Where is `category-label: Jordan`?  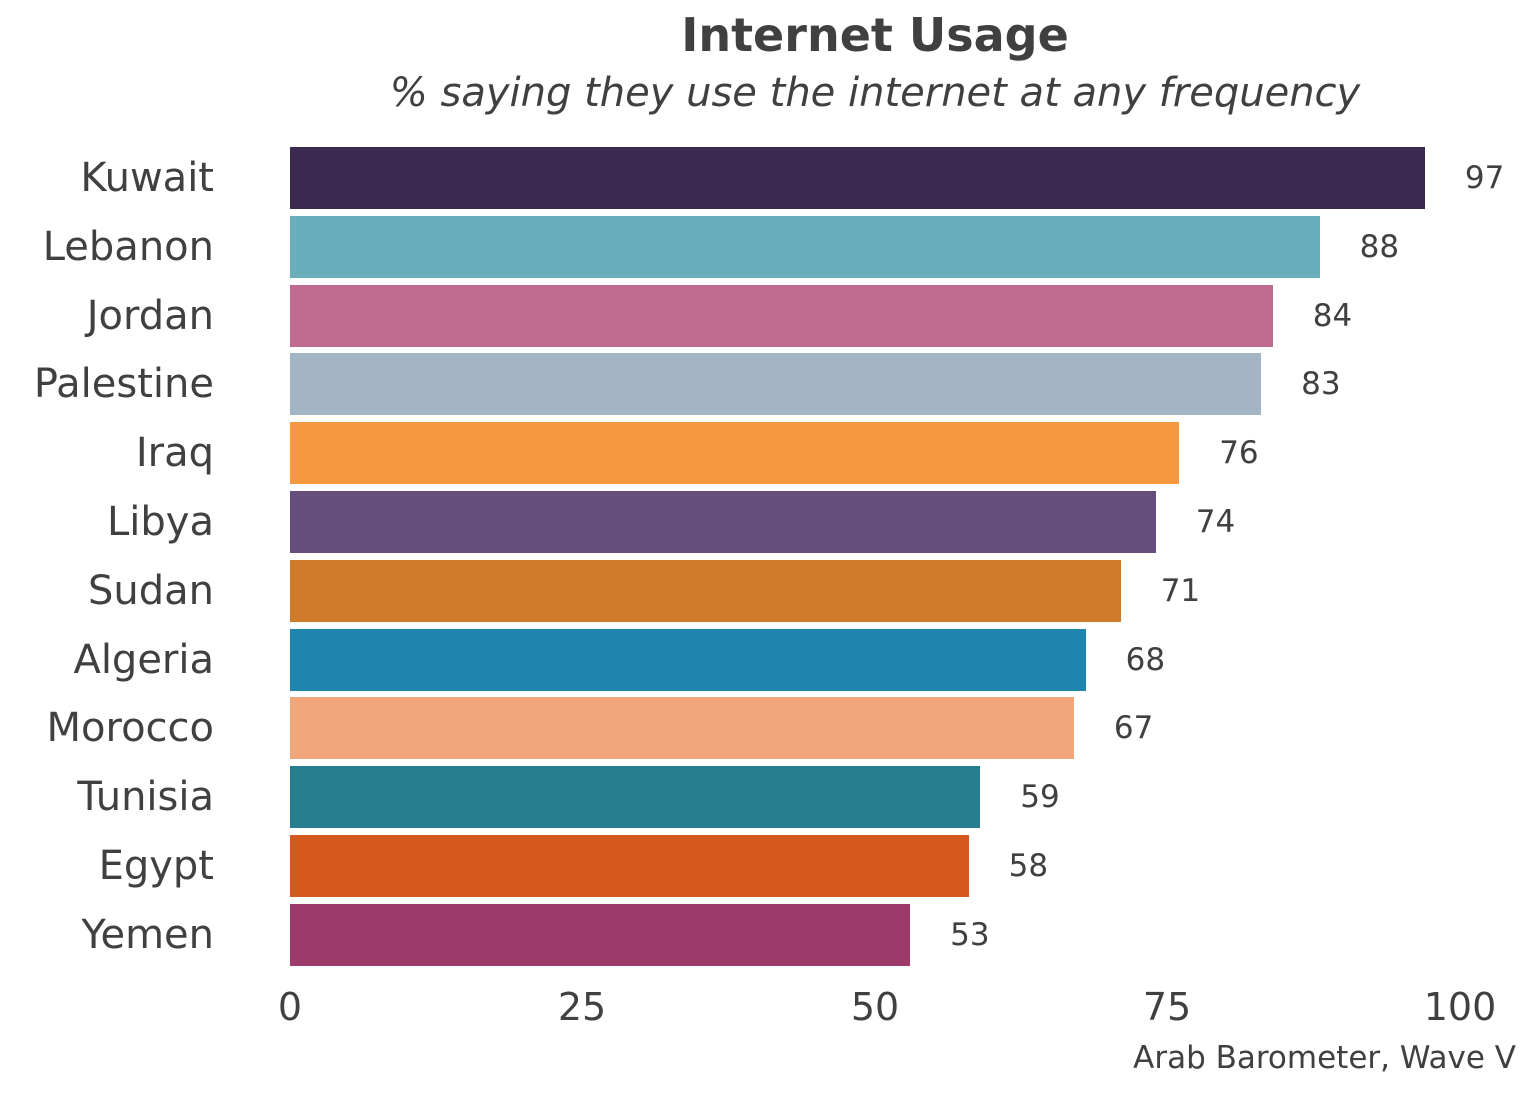
category-label: Jordan is located at coordinates (150, 315).